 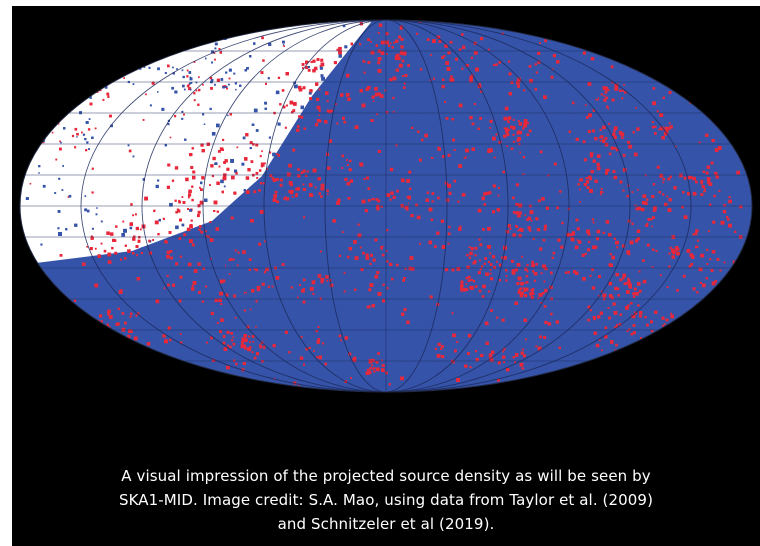 What do you see at coordinates (386, 524) in the screenshot?
I see `caption-line-3: and Schnitzeler et al (2019).` at bounding box center [386, 524].